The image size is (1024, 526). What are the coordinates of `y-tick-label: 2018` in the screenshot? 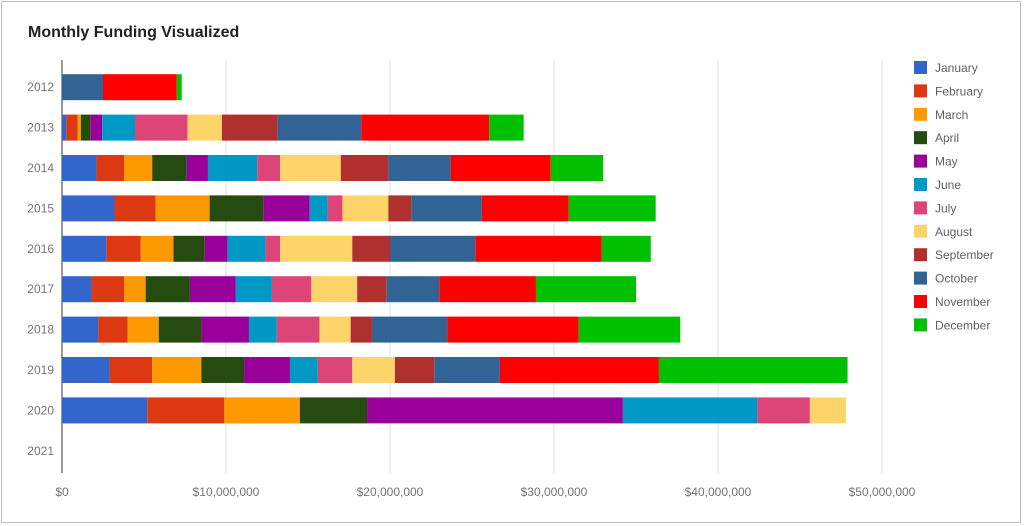 It's located at (40, 330).